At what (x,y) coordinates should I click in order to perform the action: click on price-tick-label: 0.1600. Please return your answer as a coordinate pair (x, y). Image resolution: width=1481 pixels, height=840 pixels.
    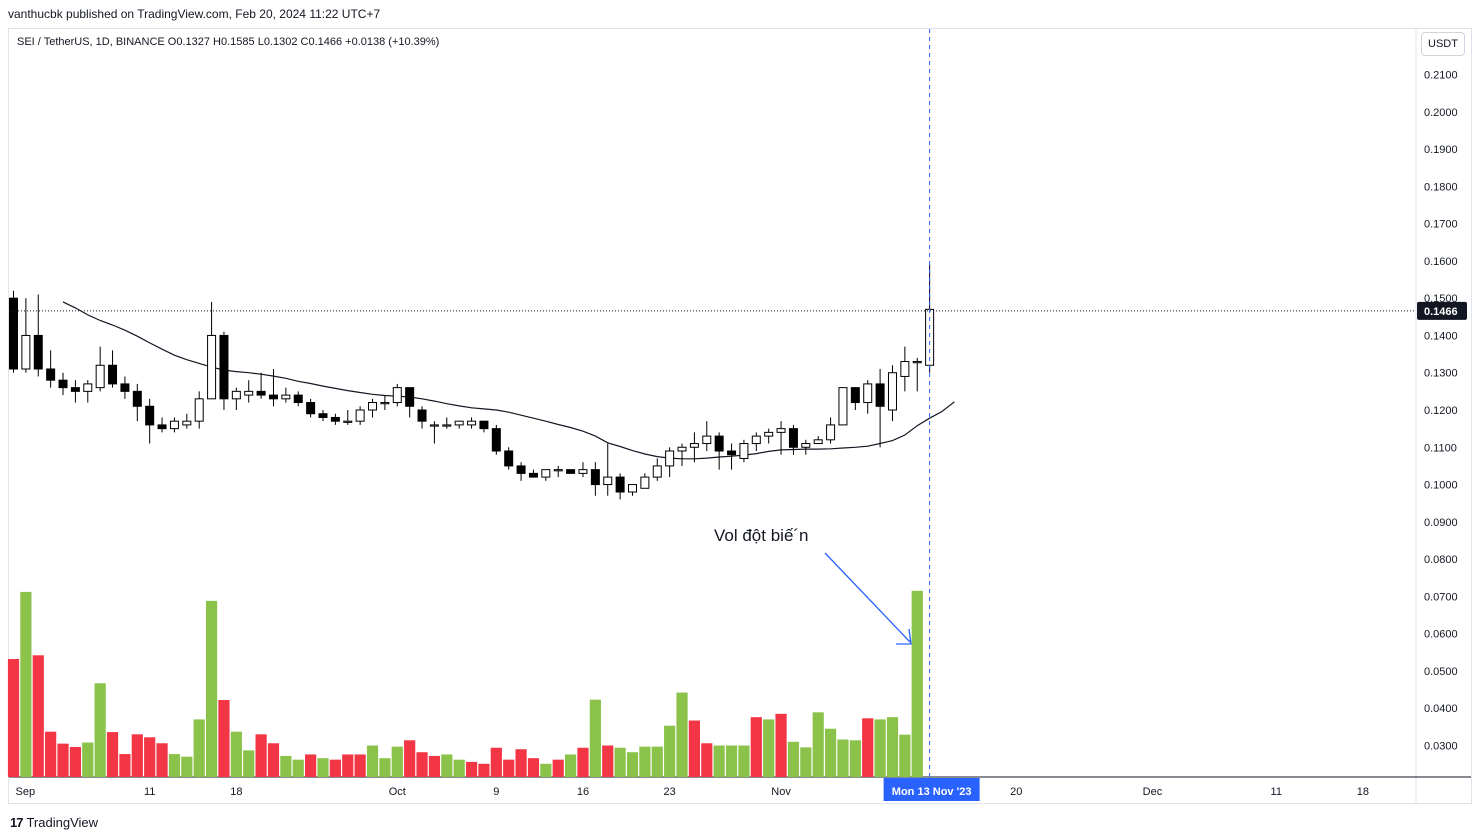
    Looking at the image, I should click on (1441, 262).